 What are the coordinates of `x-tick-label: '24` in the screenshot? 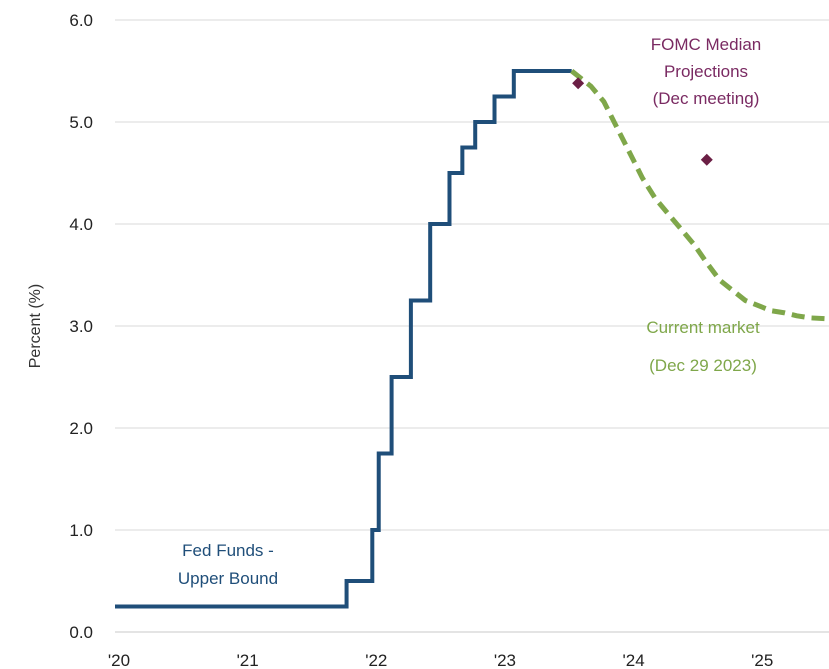 It's located at (634, 660).